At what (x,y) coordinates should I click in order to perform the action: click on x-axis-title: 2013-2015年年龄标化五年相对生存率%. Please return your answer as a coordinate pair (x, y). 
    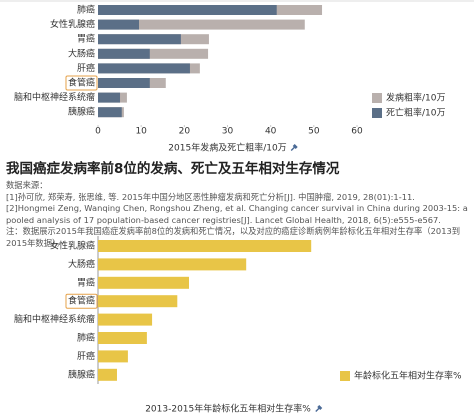
    Looking at the image, I should click on (228, 409).